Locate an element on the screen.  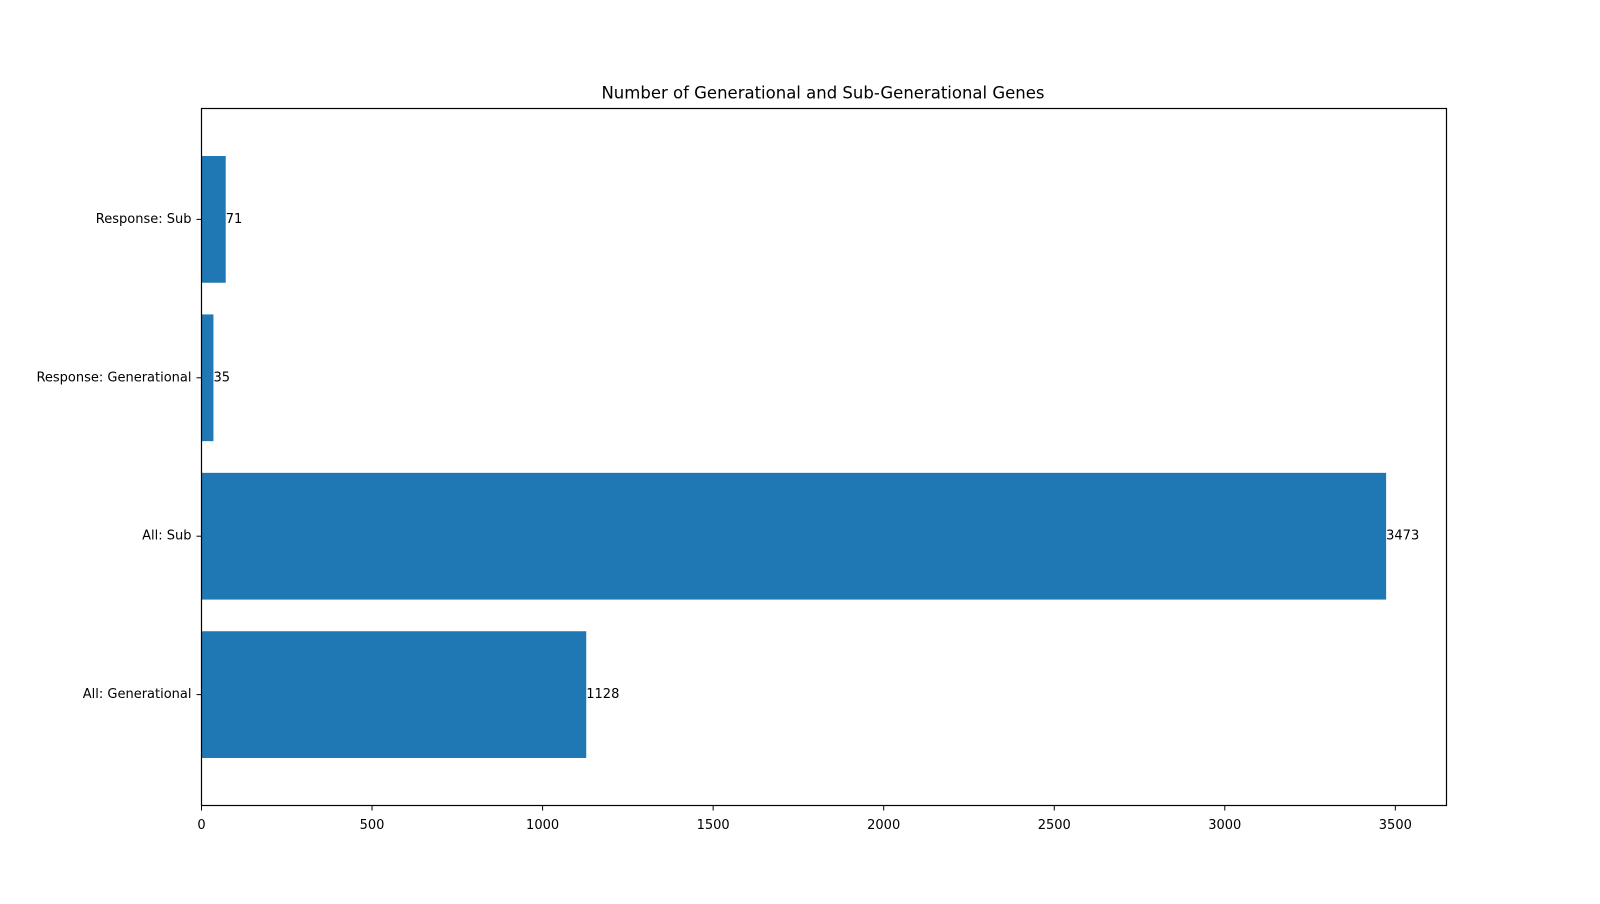
x-tick-label: 0 is located at coordinates (201, 825).